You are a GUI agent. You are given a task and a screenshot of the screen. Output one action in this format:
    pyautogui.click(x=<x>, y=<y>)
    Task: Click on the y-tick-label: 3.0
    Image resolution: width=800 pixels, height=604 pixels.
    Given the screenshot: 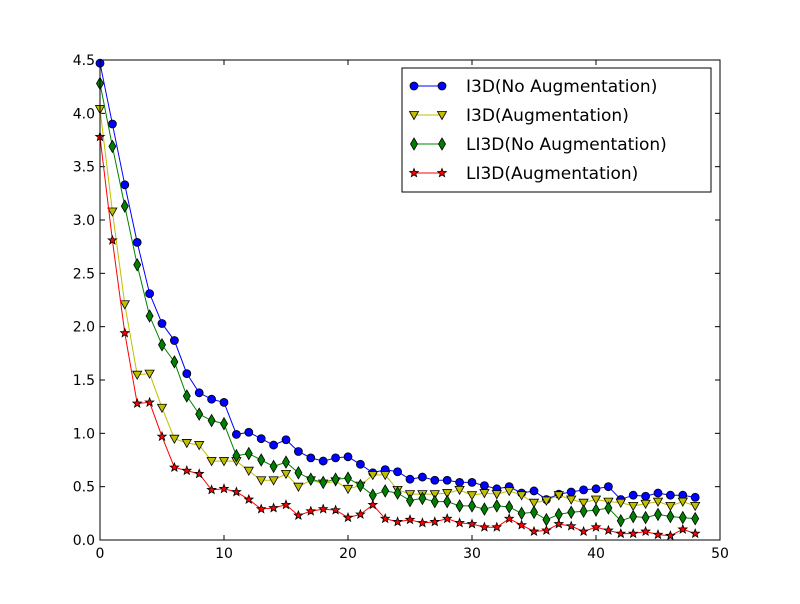 What is the action you would take?
    pyautogui.click(x=84, y=221)
    